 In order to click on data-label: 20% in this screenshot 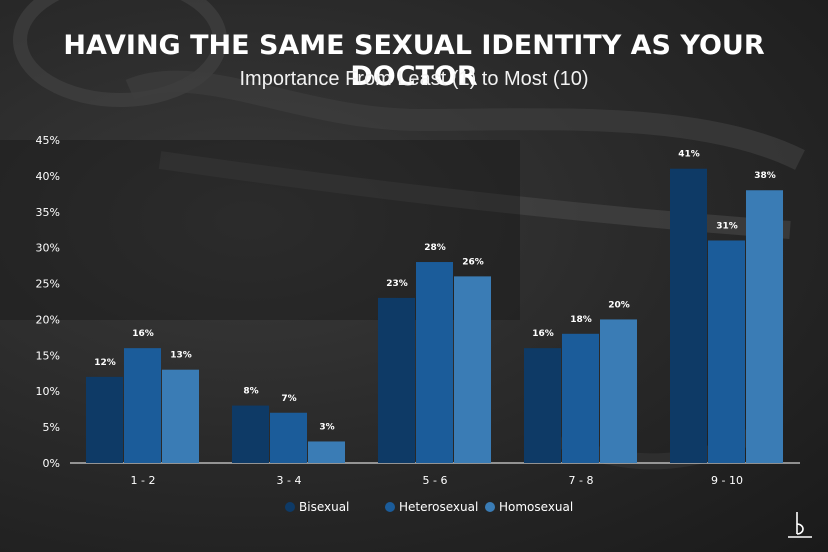, I will do `click(619, 305)`.